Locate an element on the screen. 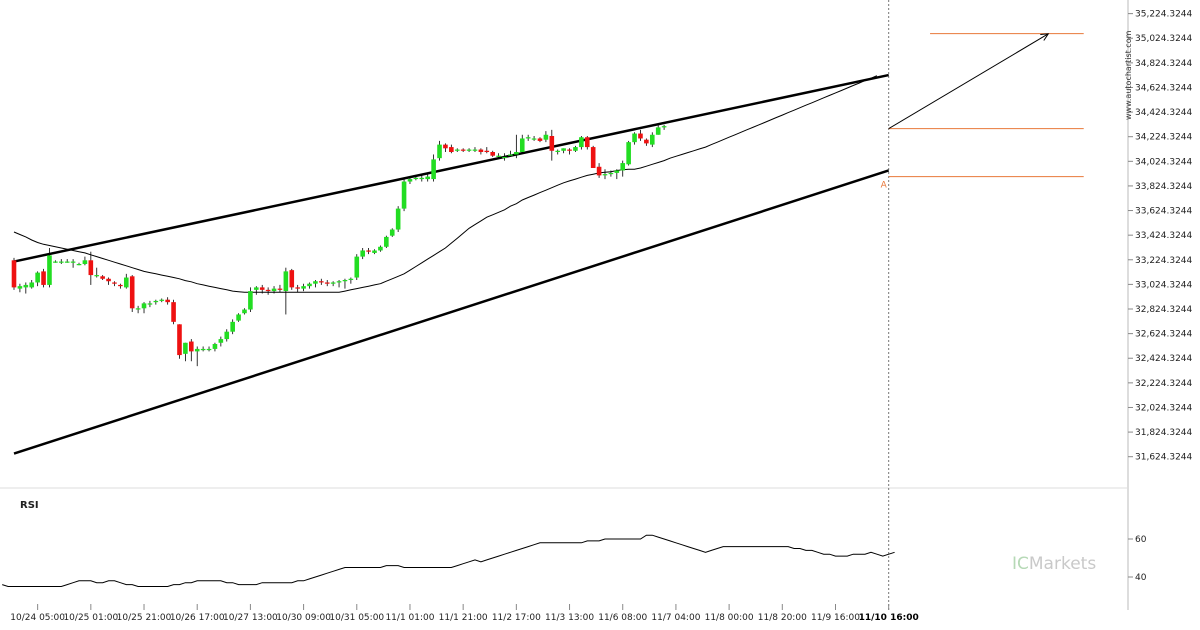  x-tick-label: 11/9 16:00 is located at coordinates (835, 618).